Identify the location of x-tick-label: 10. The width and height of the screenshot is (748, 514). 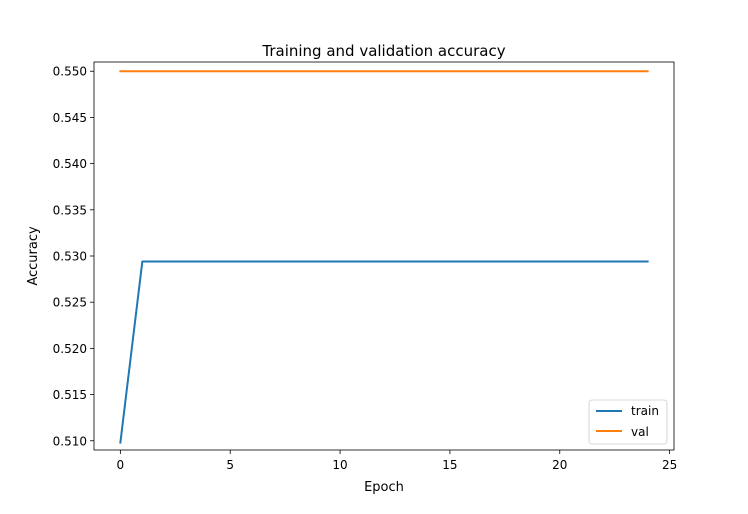
(339, 465).